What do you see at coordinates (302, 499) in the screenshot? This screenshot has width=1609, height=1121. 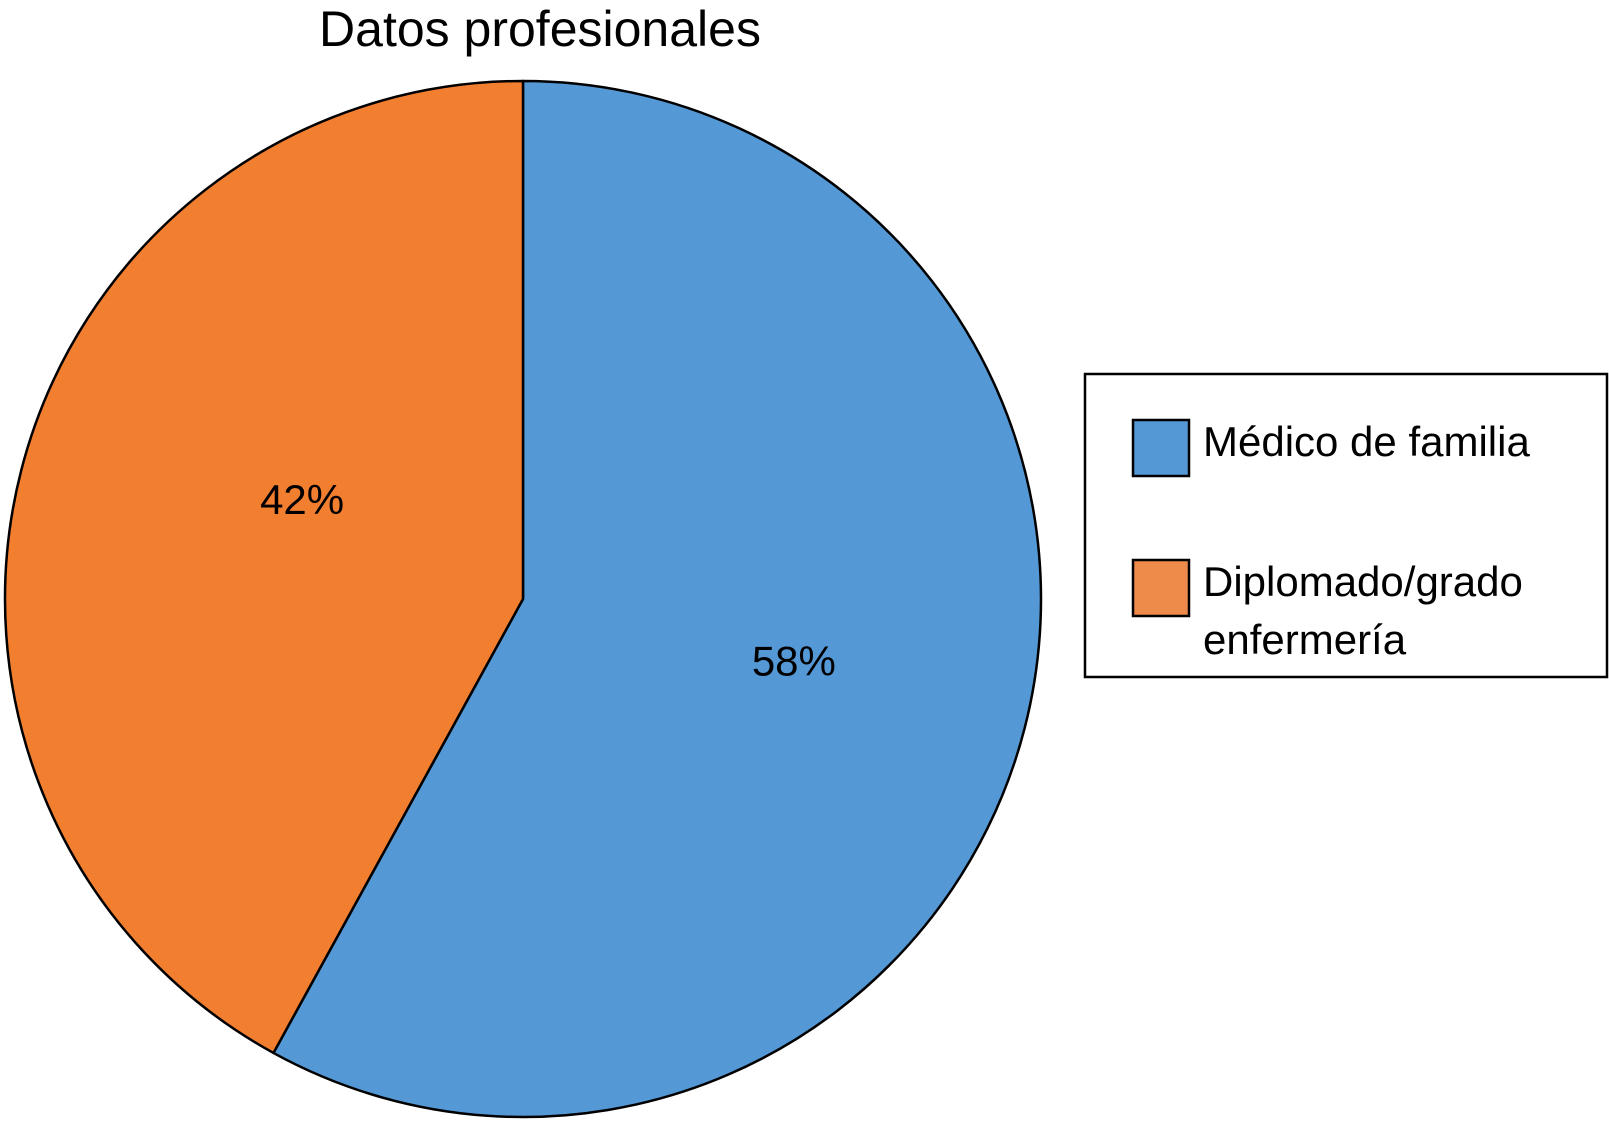 I see `slice-value-label: 42%` at bounding box center [302, 499].